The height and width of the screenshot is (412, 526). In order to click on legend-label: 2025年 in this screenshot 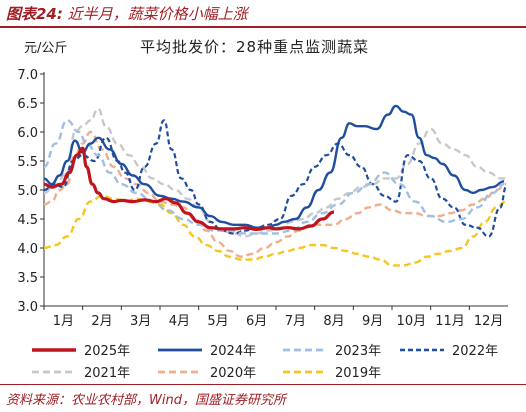, I will do `click(107, 351)`.